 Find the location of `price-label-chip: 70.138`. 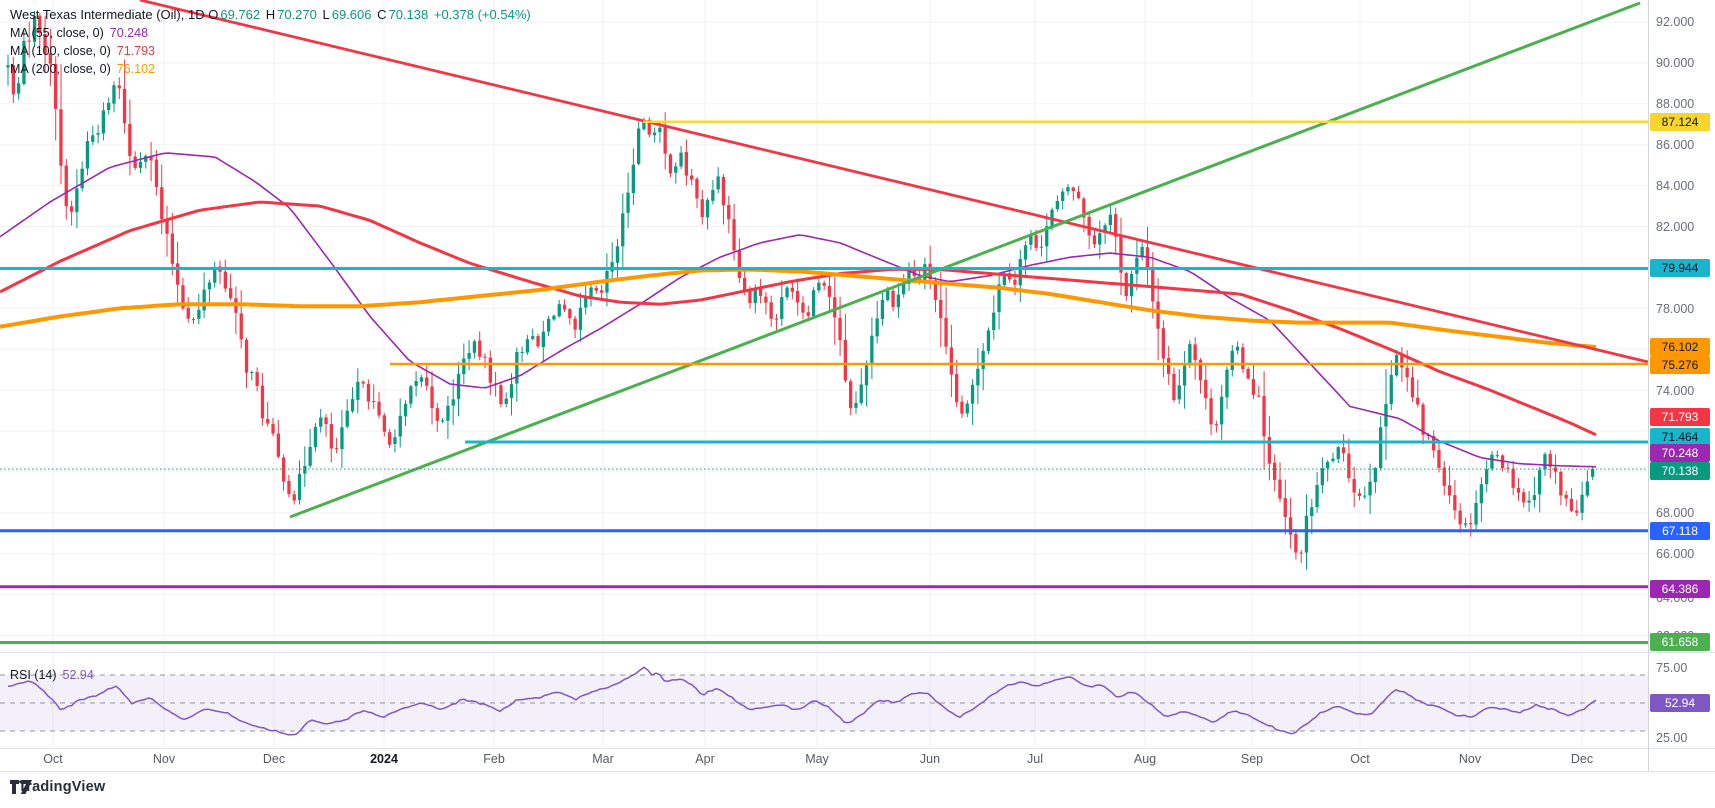

price-label-chip: 70.138 is located at coordinates (1680, 471).